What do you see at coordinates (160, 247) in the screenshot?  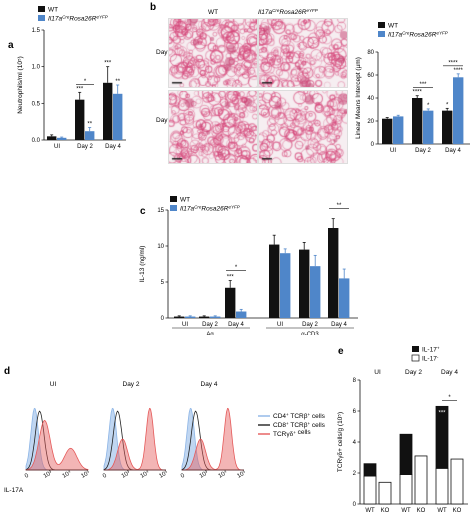 I see `y-tick-label: 10` at bounding box center [160, 247].